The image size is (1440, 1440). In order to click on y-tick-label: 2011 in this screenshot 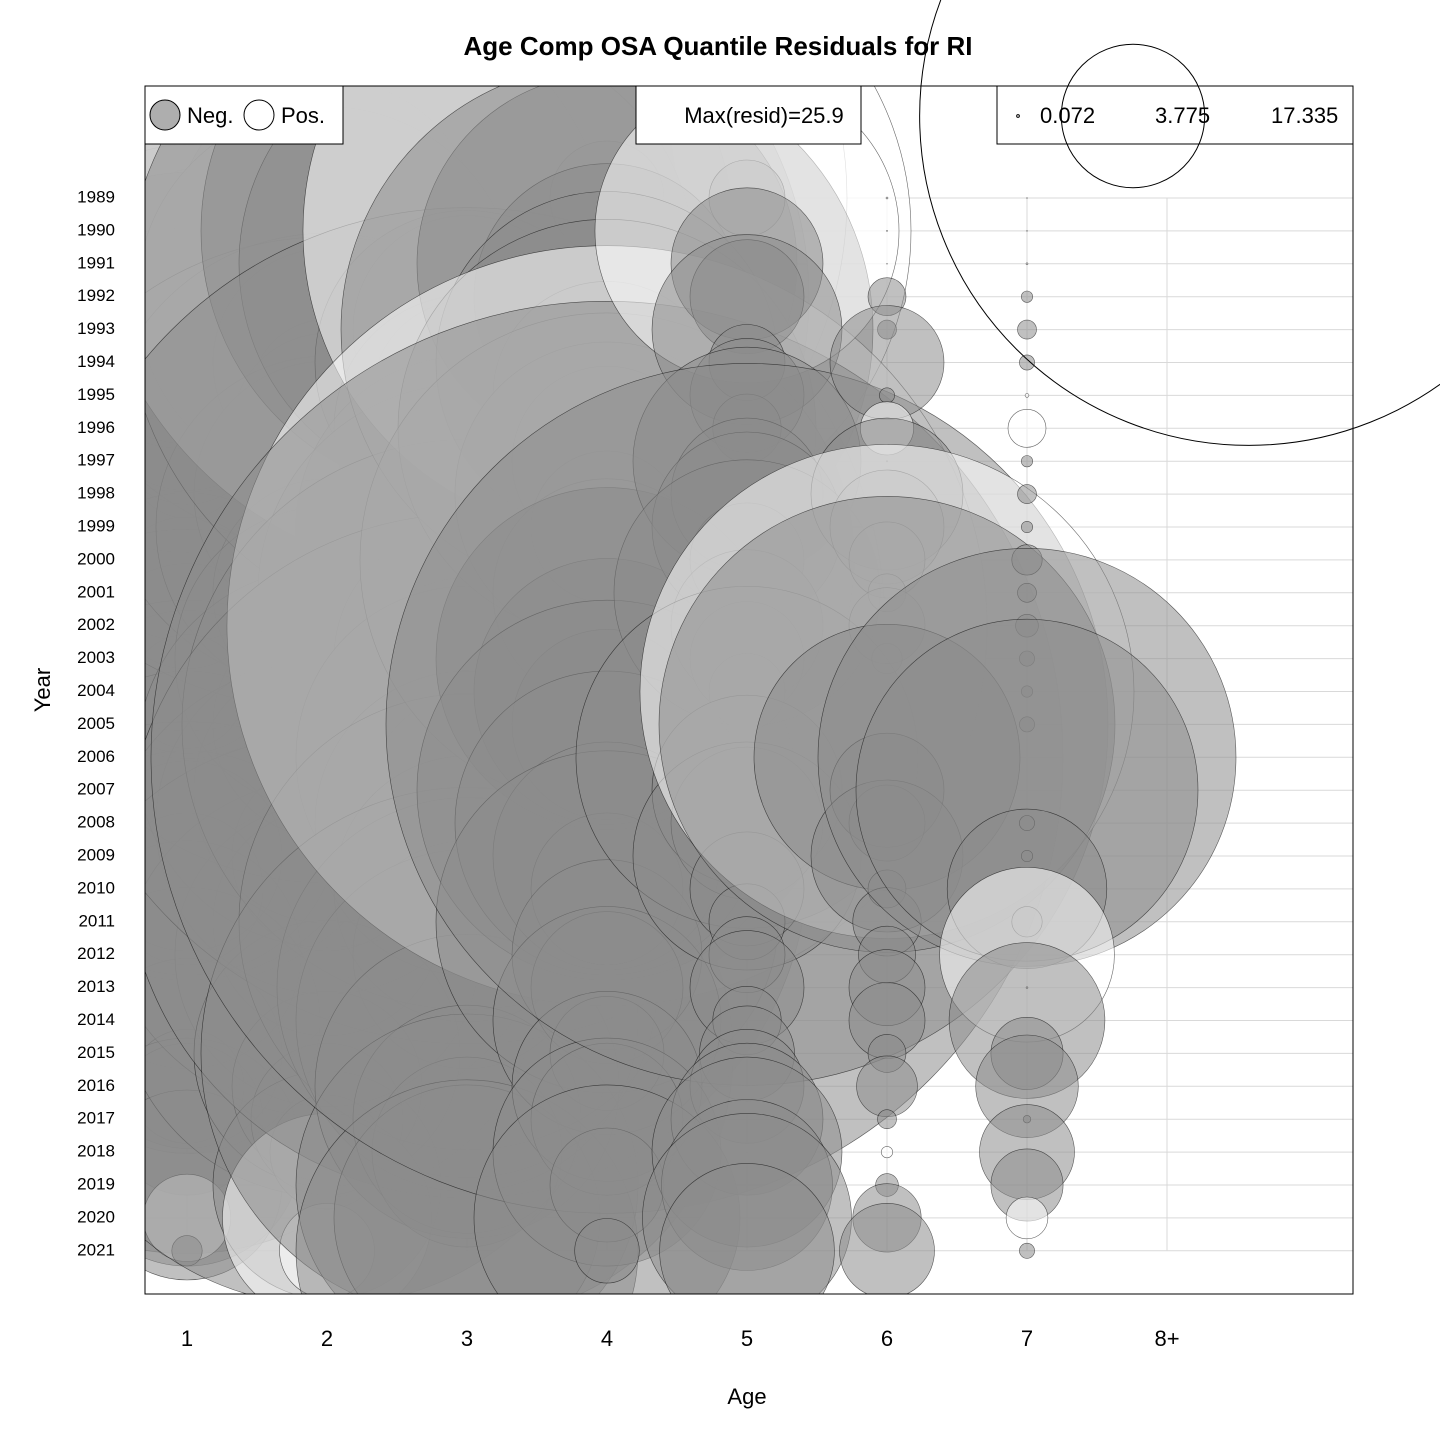, I will do `click(96, 920)`.